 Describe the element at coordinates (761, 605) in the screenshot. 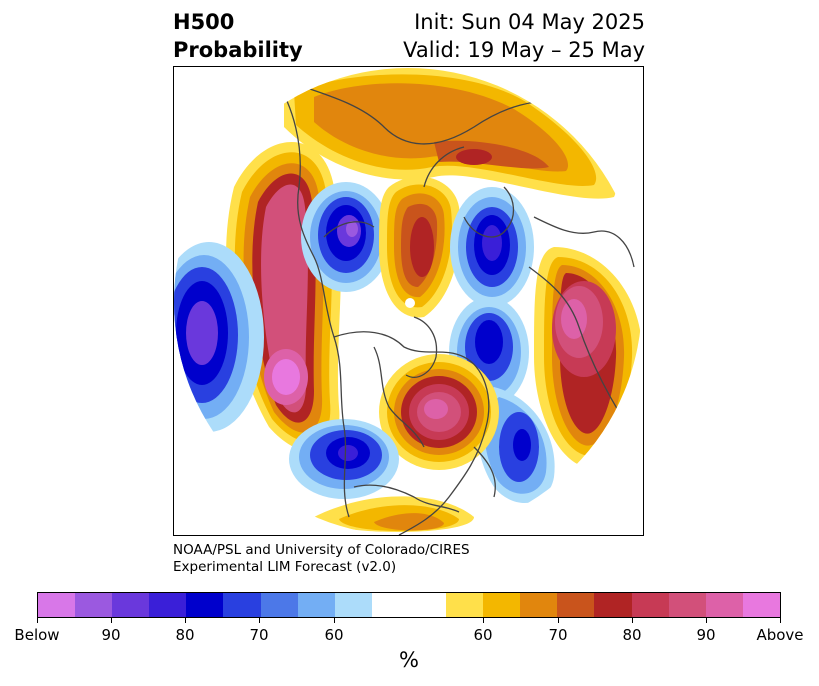

I see `colorbar-segment-above` at that location.